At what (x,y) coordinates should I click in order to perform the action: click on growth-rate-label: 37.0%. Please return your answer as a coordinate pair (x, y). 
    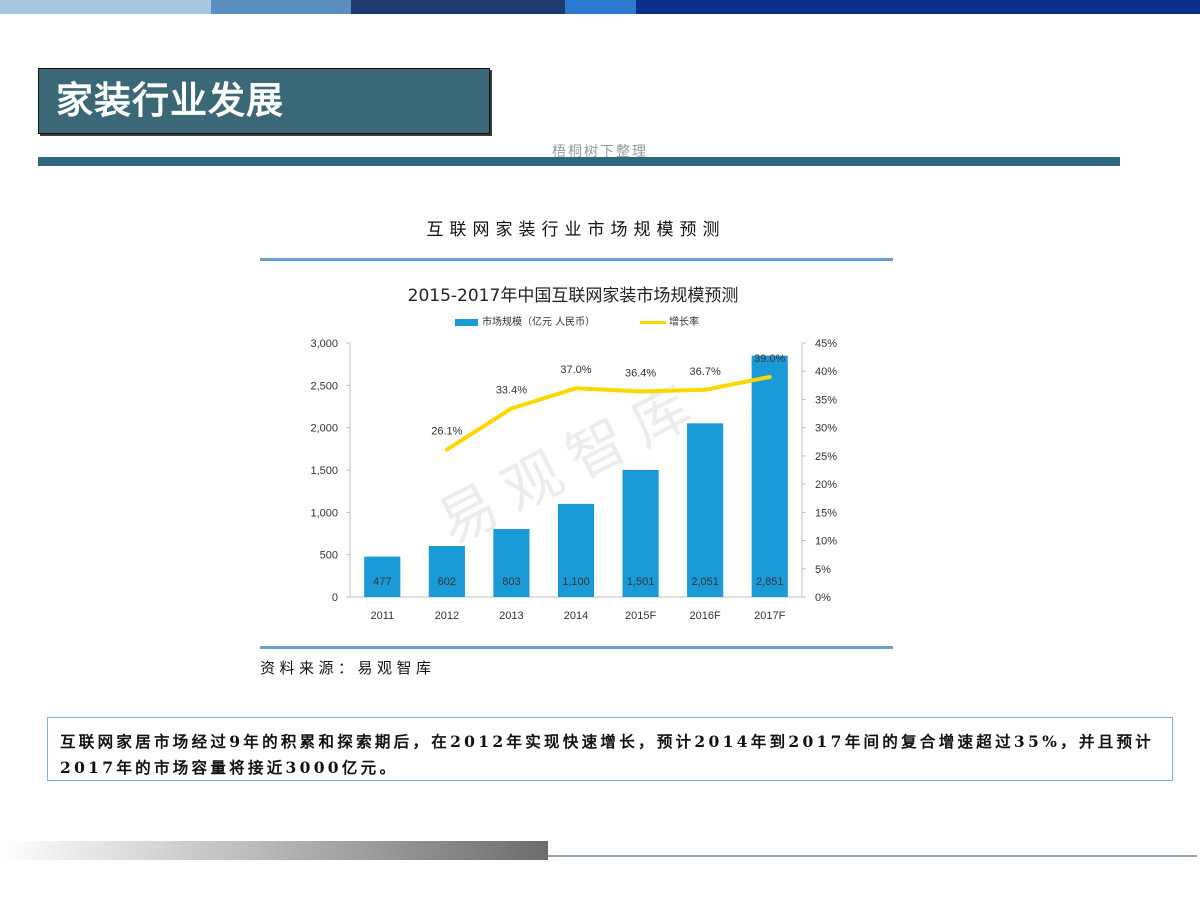
    Looking at the image, I should click on (575, 370).